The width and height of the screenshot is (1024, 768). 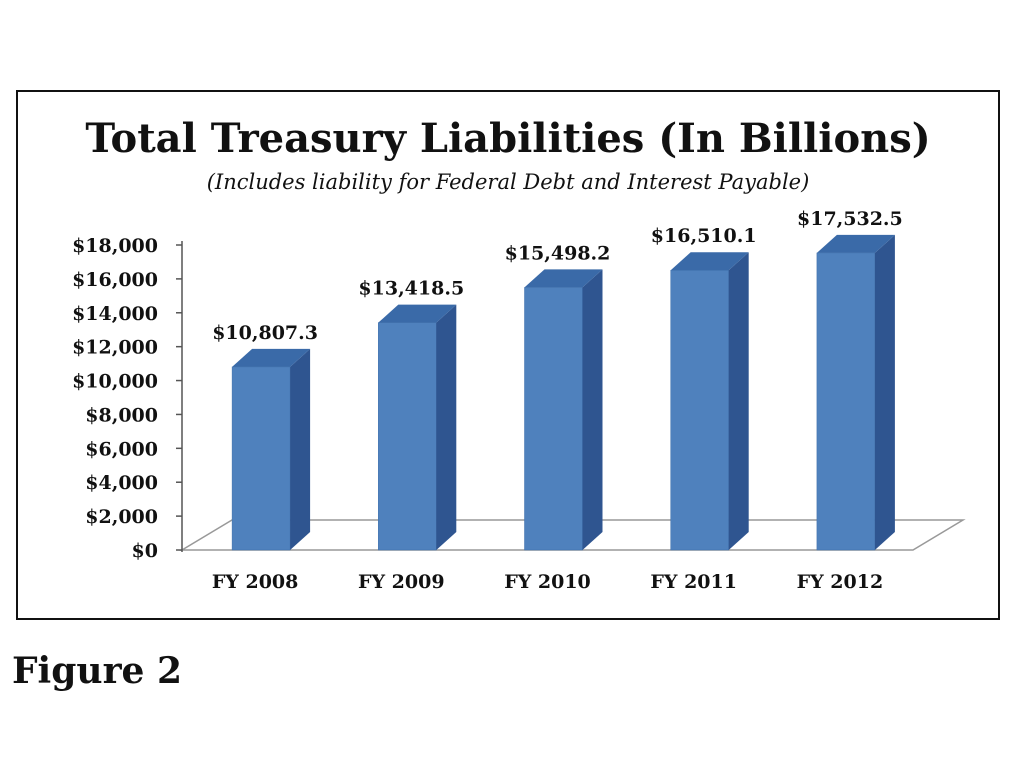 I want to click on x-category-label: FY 2009, so click(x=401, y=582).